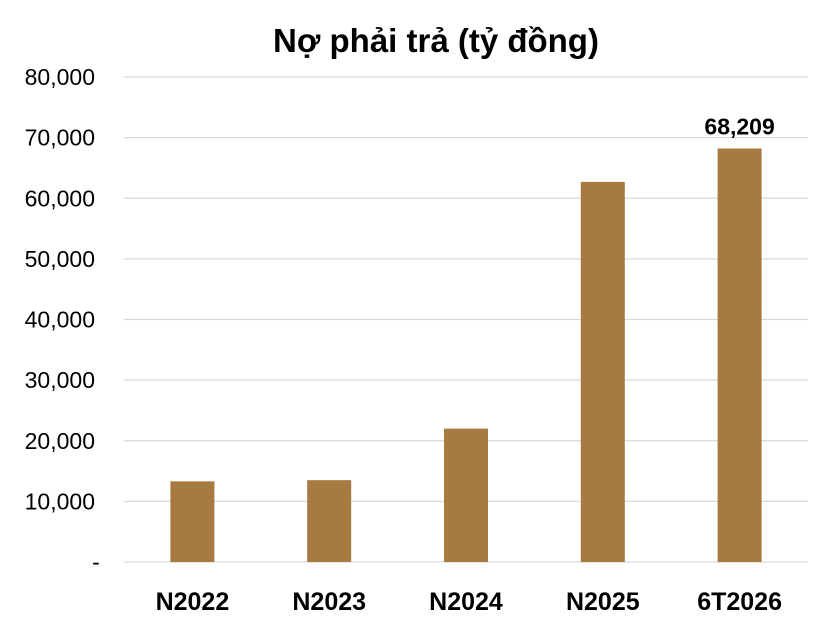 The height and width of the screenshot is (620, 822). What do you see at coordinates (60, 501) in the screenshot?
I see `y-tick-label: 10,000` at bounding box center [60, 501].